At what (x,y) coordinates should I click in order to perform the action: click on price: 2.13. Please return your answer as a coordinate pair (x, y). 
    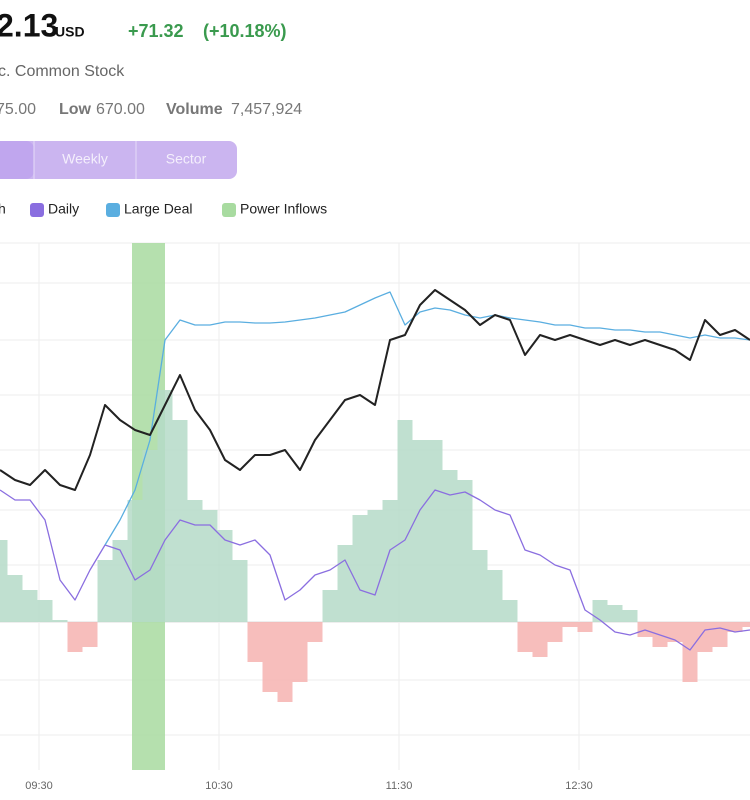
    Looking at the image, I should click on (29, 25).